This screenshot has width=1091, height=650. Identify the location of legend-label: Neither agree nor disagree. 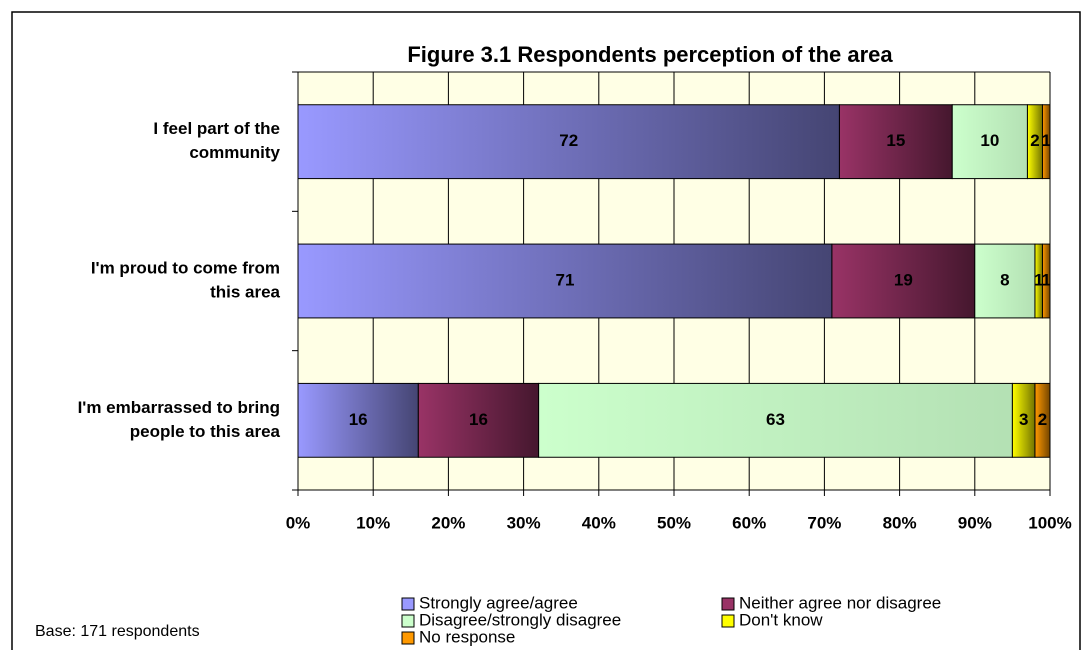
(840, 602).